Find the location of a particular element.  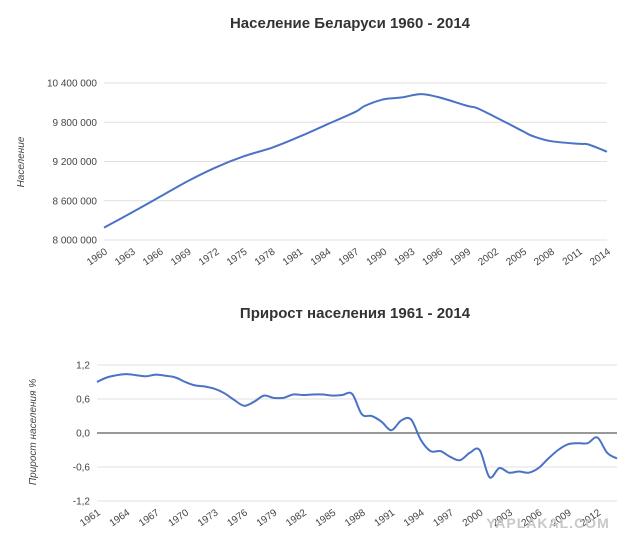

c2-x-tick-label: 1994 is located at coordinates (414, 518).